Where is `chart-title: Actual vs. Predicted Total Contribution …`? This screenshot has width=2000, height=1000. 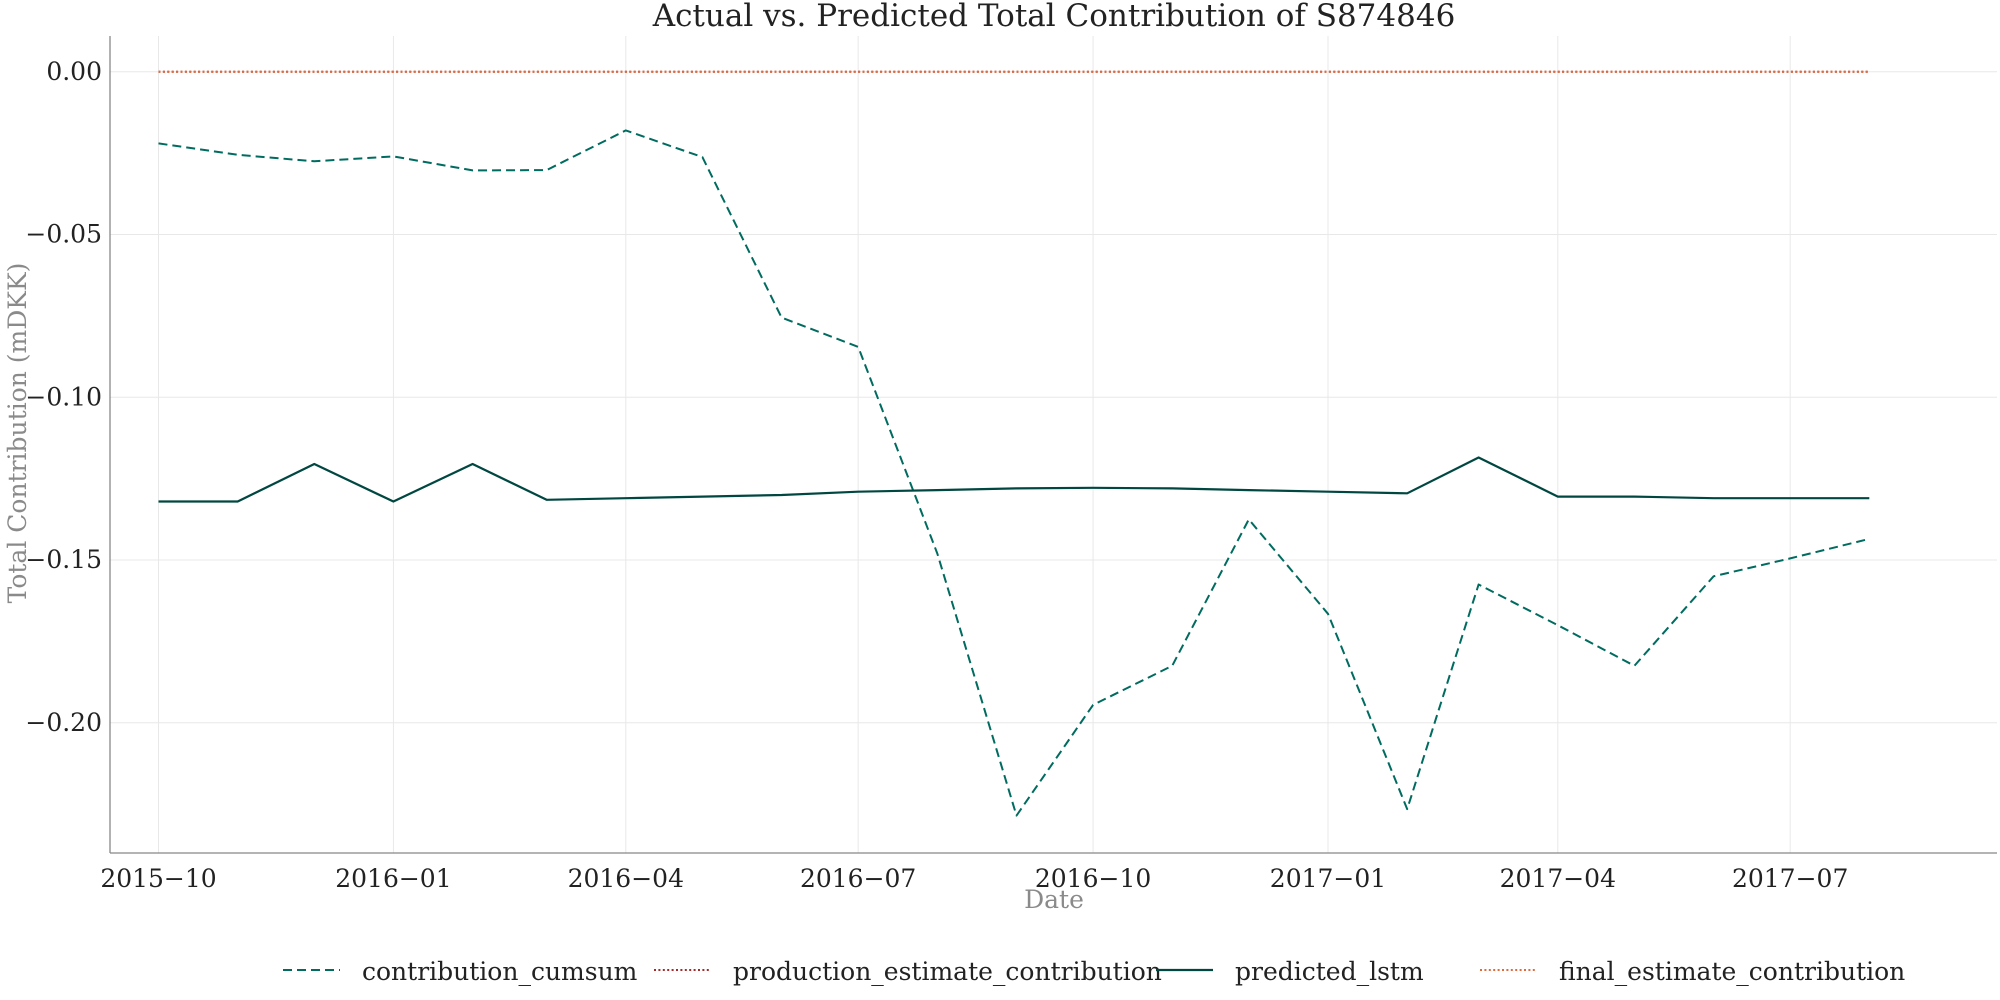 chart-title: Actual vs. Predicted Total Contribution … is located at coordinates (1054, 17).